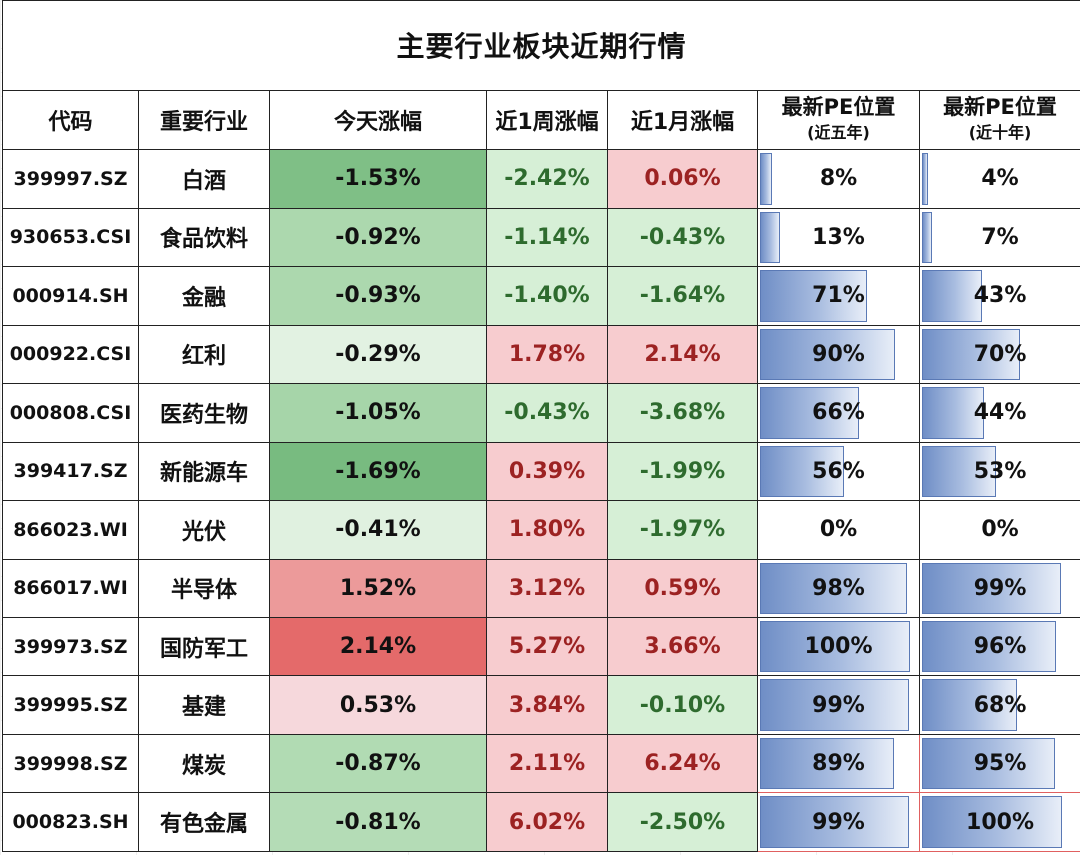  I want to click on pe-10y-value: 43%, so click(1000, 296).